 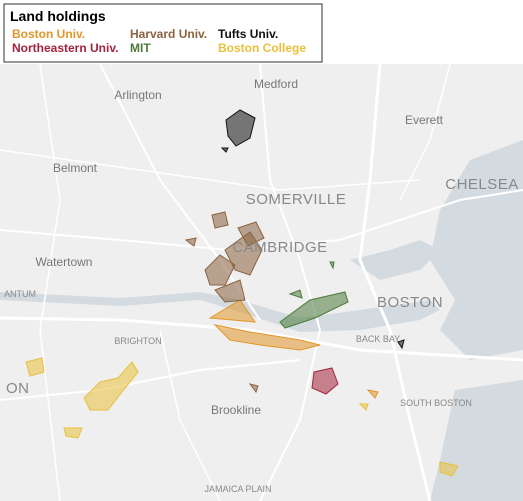 I want to click on place-label: CAMBRIDGE, so click(x=279, y=247).